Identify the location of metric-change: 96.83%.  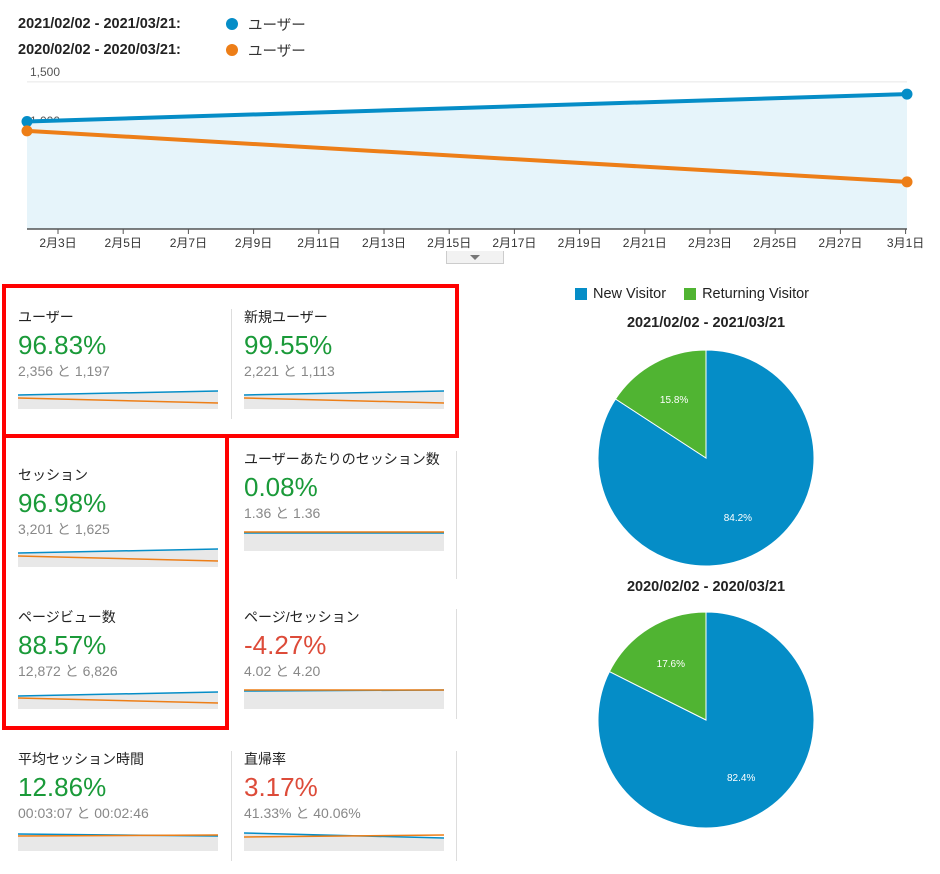
(62, 345).